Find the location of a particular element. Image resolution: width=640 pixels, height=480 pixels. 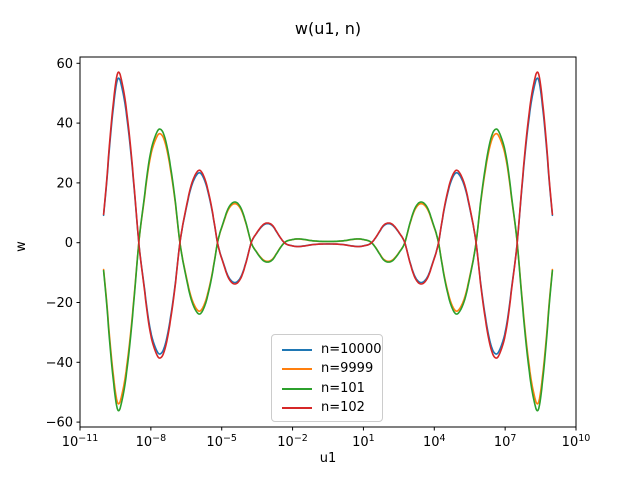

chart-title: w(u1, n) is located at coordinates (328, 28).